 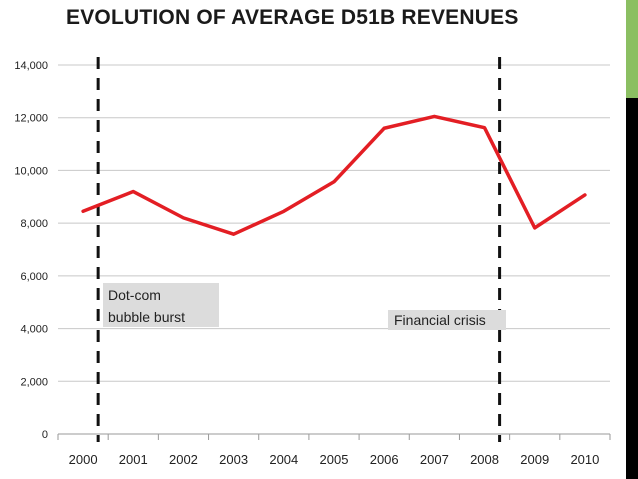 What do you see at coordinates (334, 459) in the screenshot?
I see `x-tick-label: 2005` at bounding box center [334, 459].